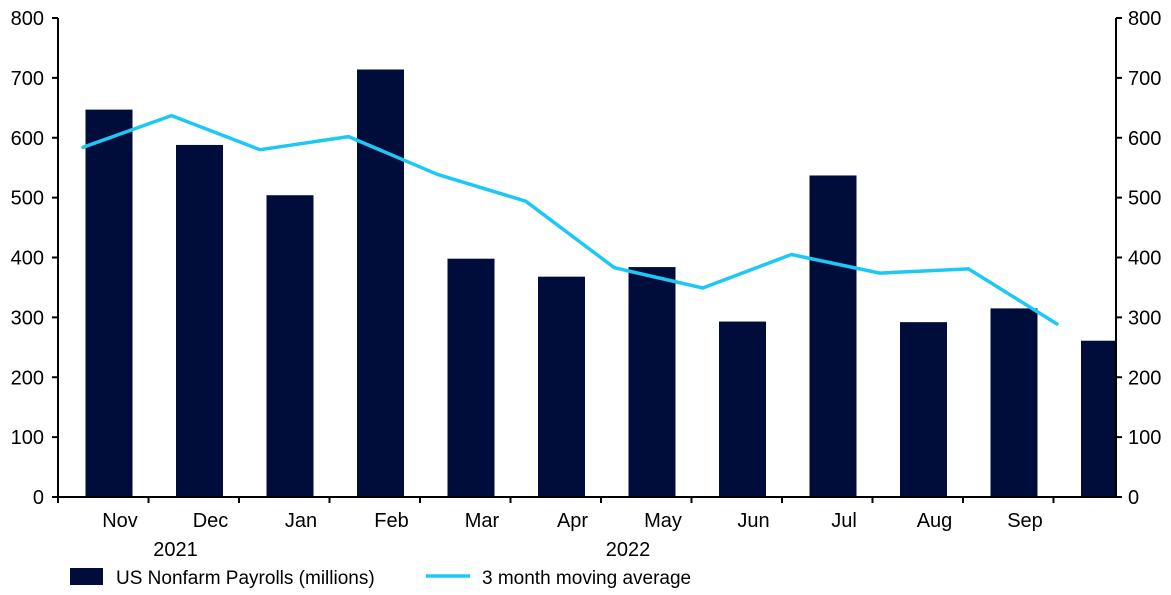 This screenshot has width=1171, height=595. What do you see at coordinates (38, 498) in the screenshot?
I see `y-tick-label-left: 0` at bounding box center [38, 498].